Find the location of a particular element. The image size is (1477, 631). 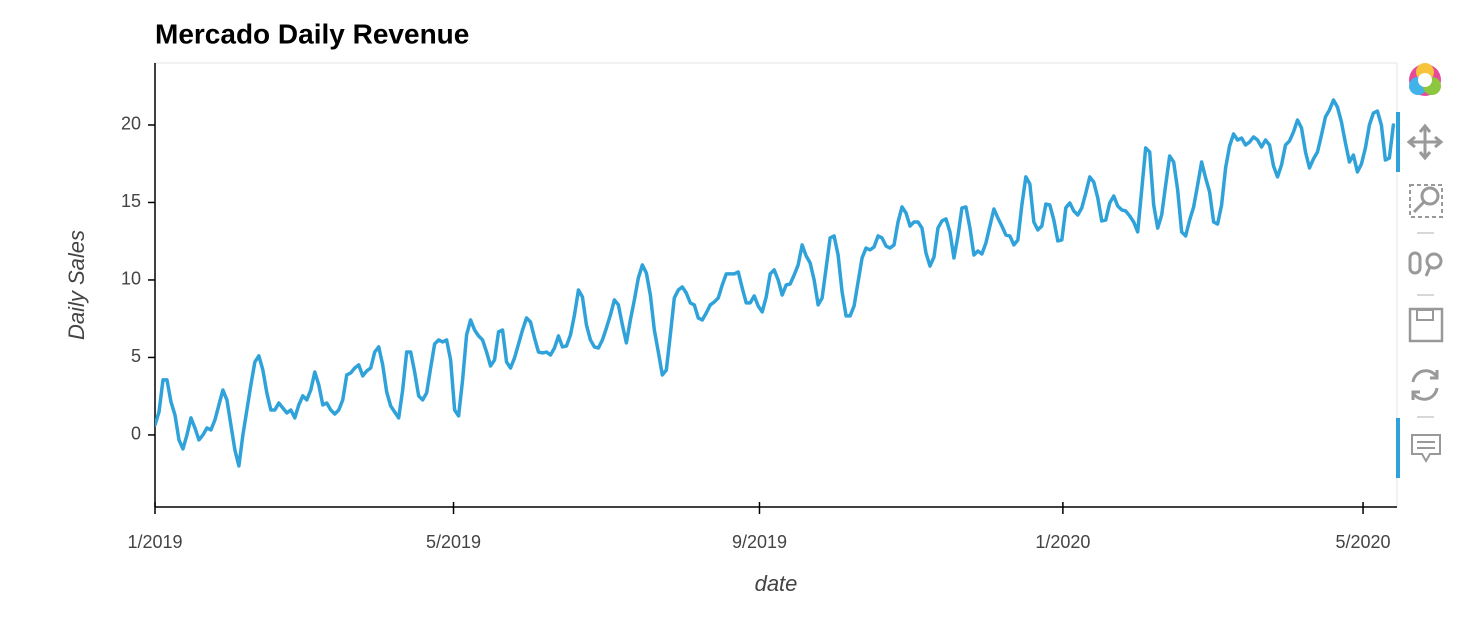

toolbar is located at coordinates (1420, 270).